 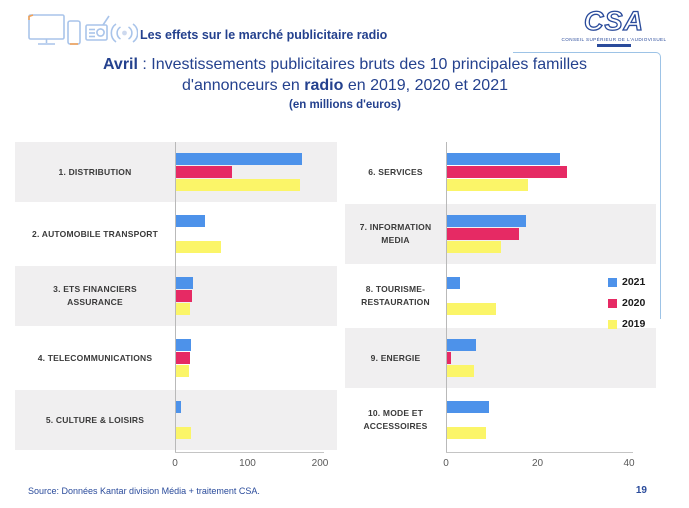 I want to click on category-label: 6. SERVICES, so click(x=395, y=171).